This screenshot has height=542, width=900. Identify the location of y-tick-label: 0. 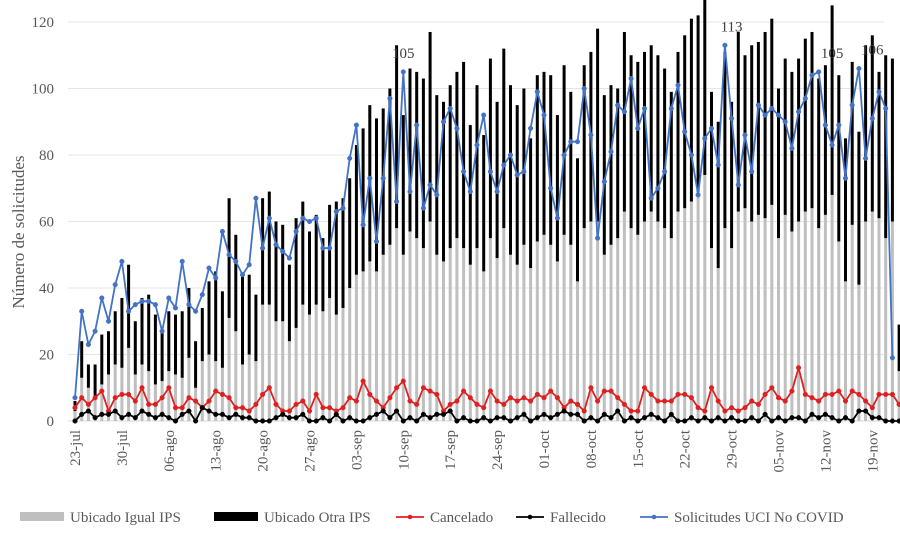
(51, 422).